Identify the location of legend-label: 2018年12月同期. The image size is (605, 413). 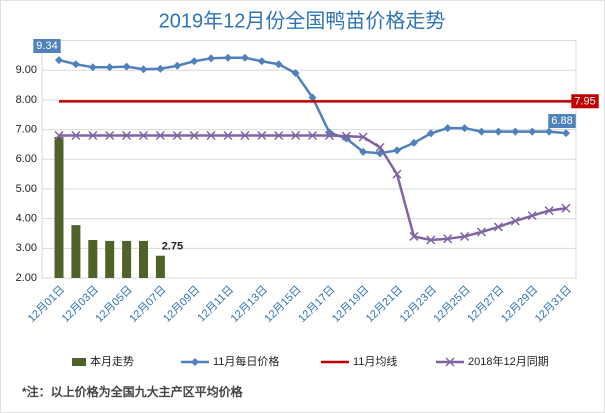
(508, 361).